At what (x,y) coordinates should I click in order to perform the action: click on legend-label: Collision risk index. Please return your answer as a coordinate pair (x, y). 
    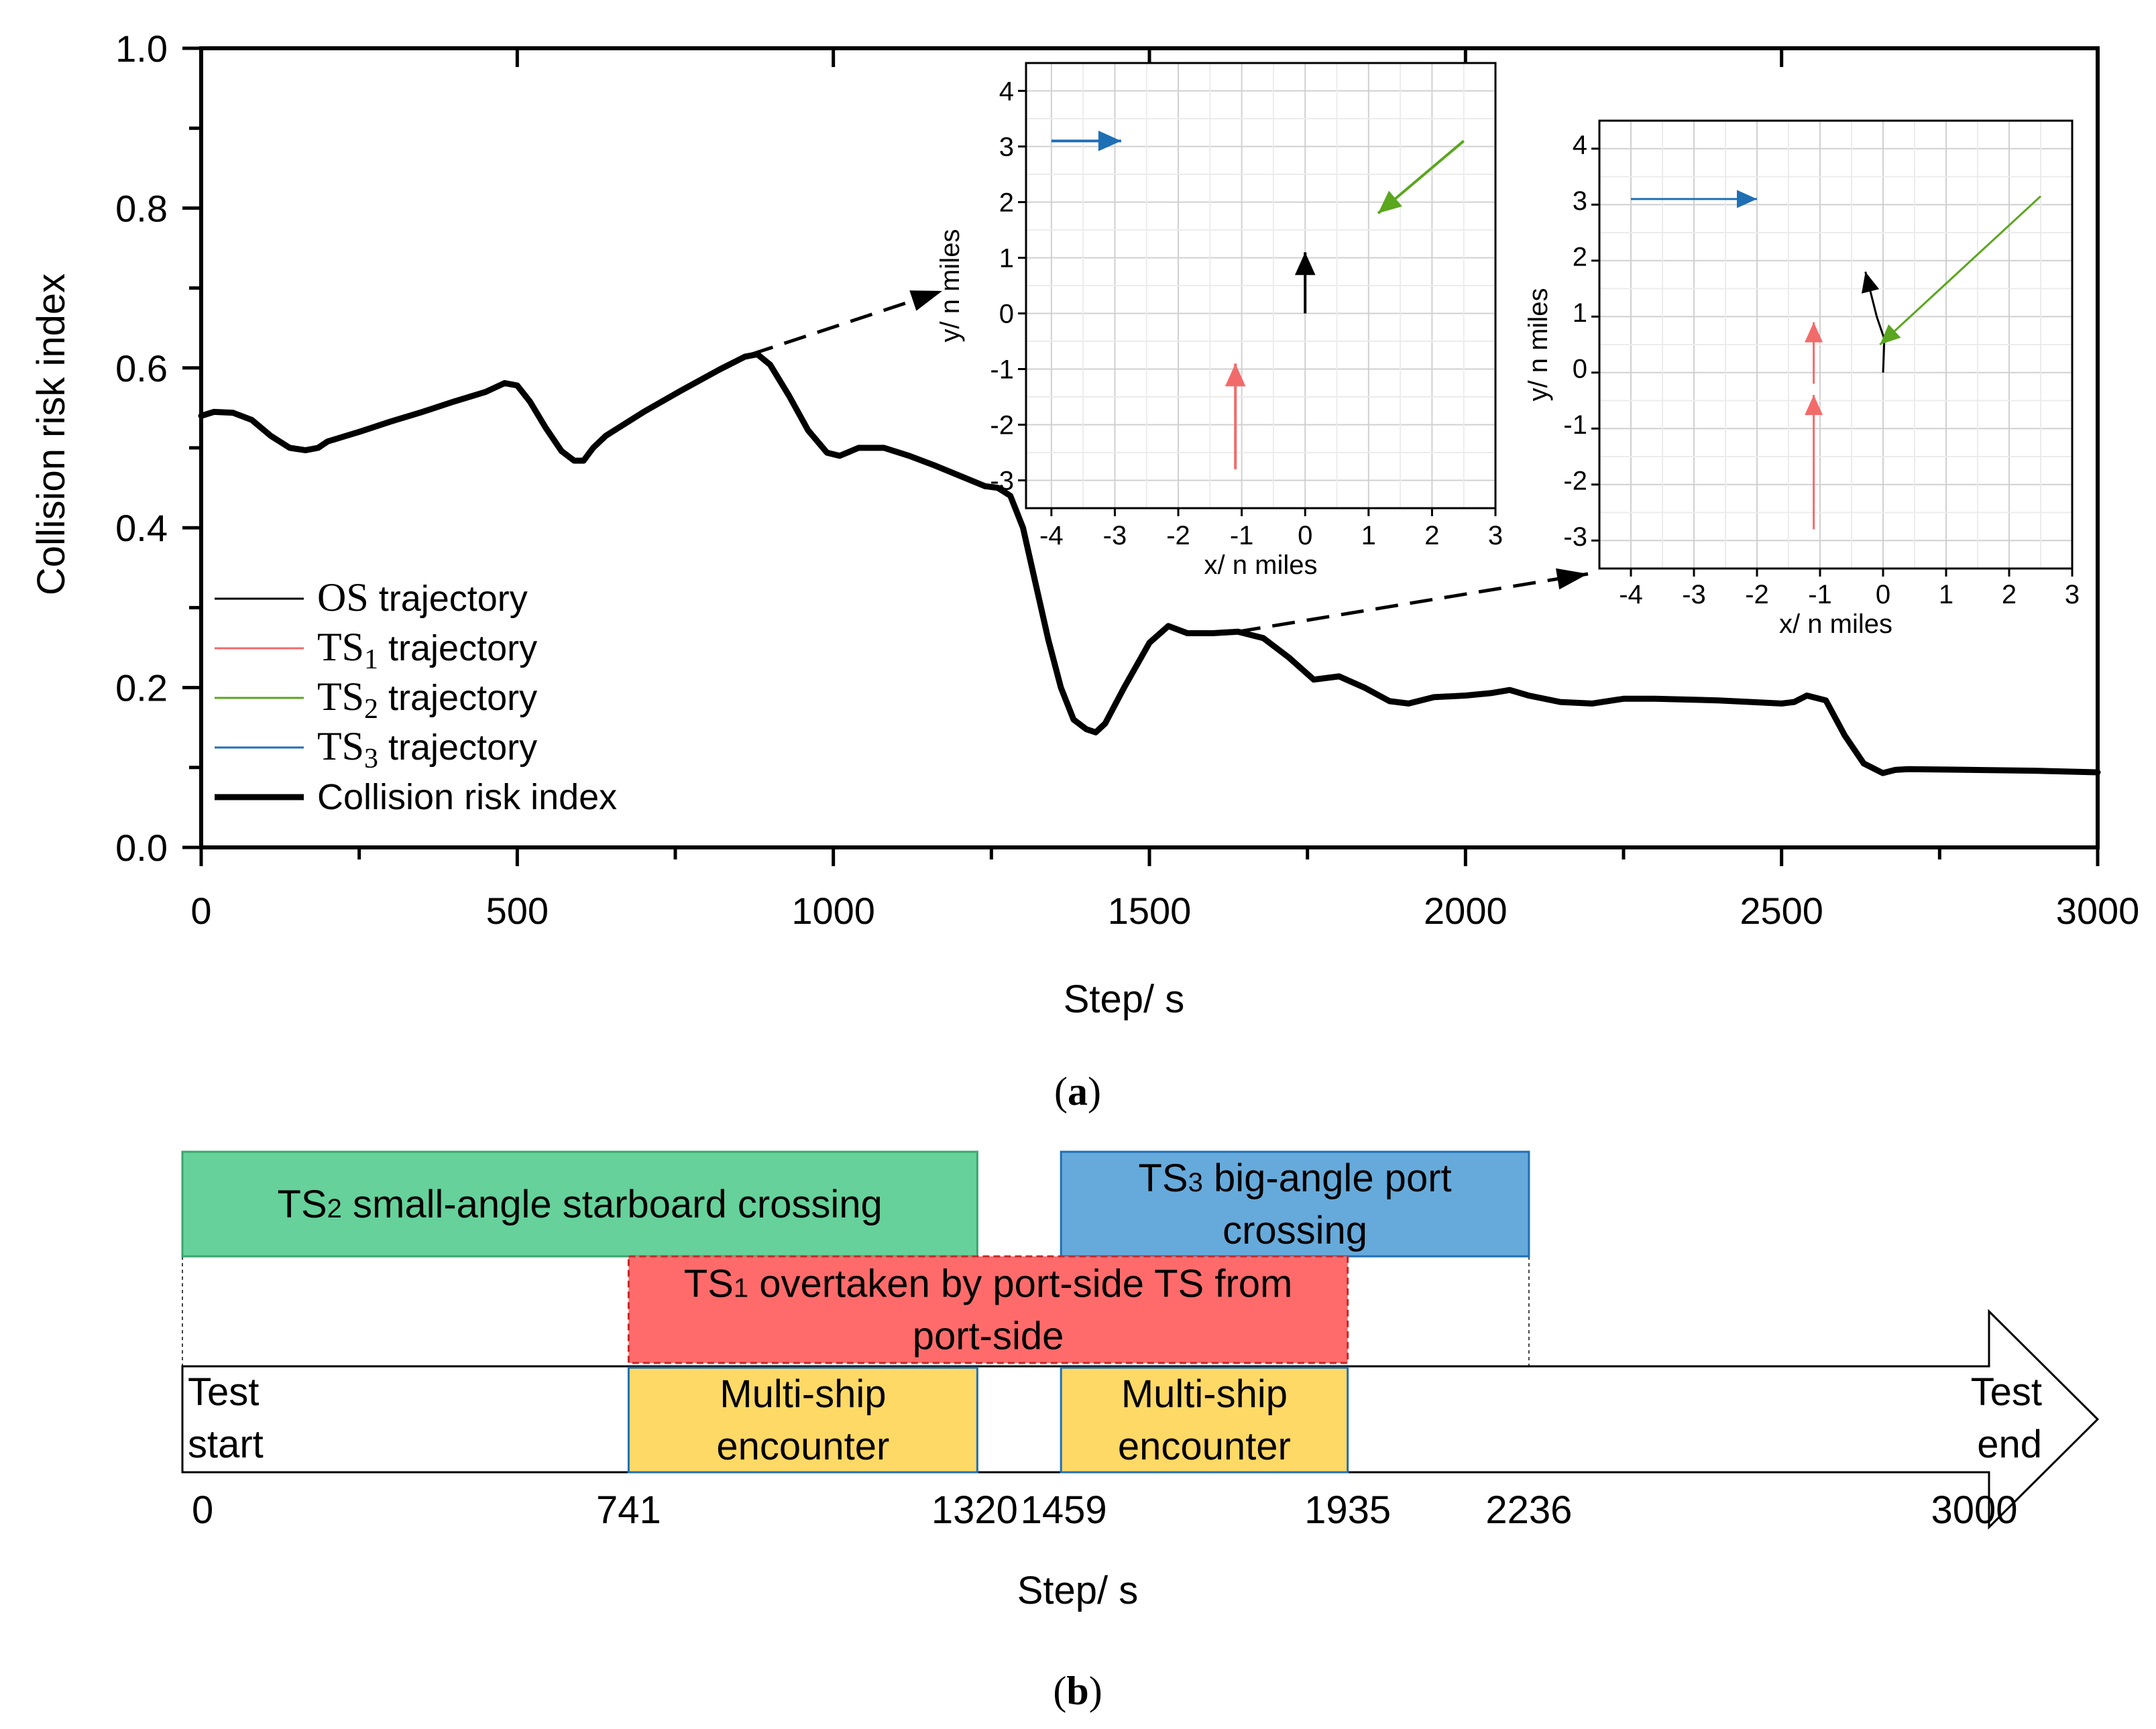
    Looking at the image, I should click on (467, 797).